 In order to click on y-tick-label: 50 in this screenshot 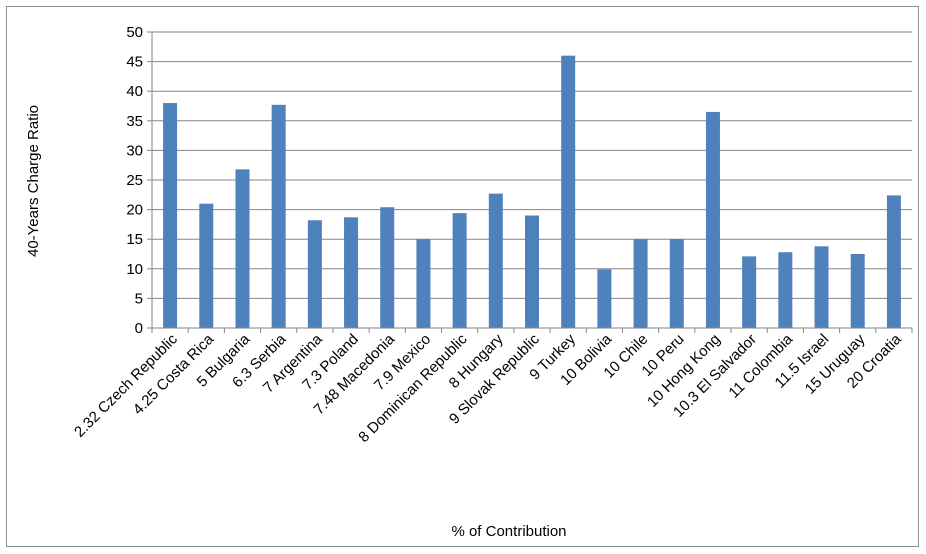, I will do `click(134, 32)`.